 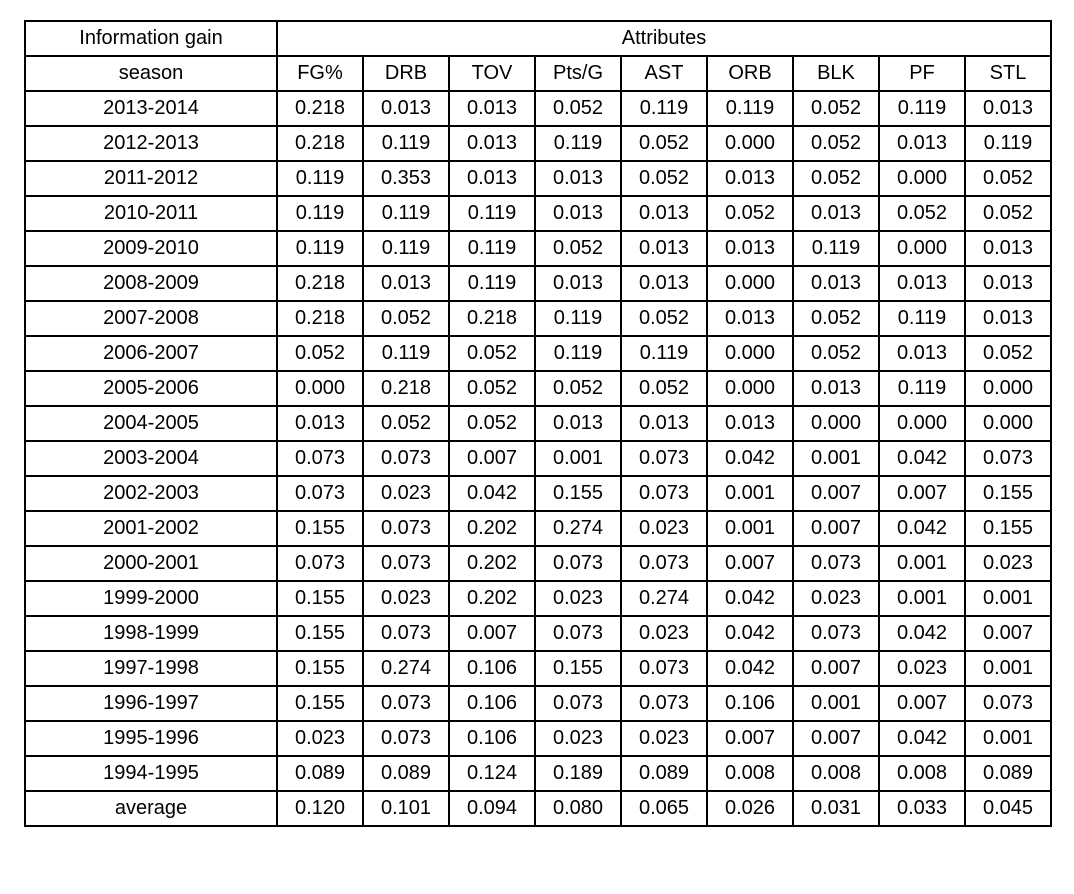 What do you see at coordinates (151, 633) in the screenshot?
I see `season-cell: 1998-1999` at bounding box center [151, 633].